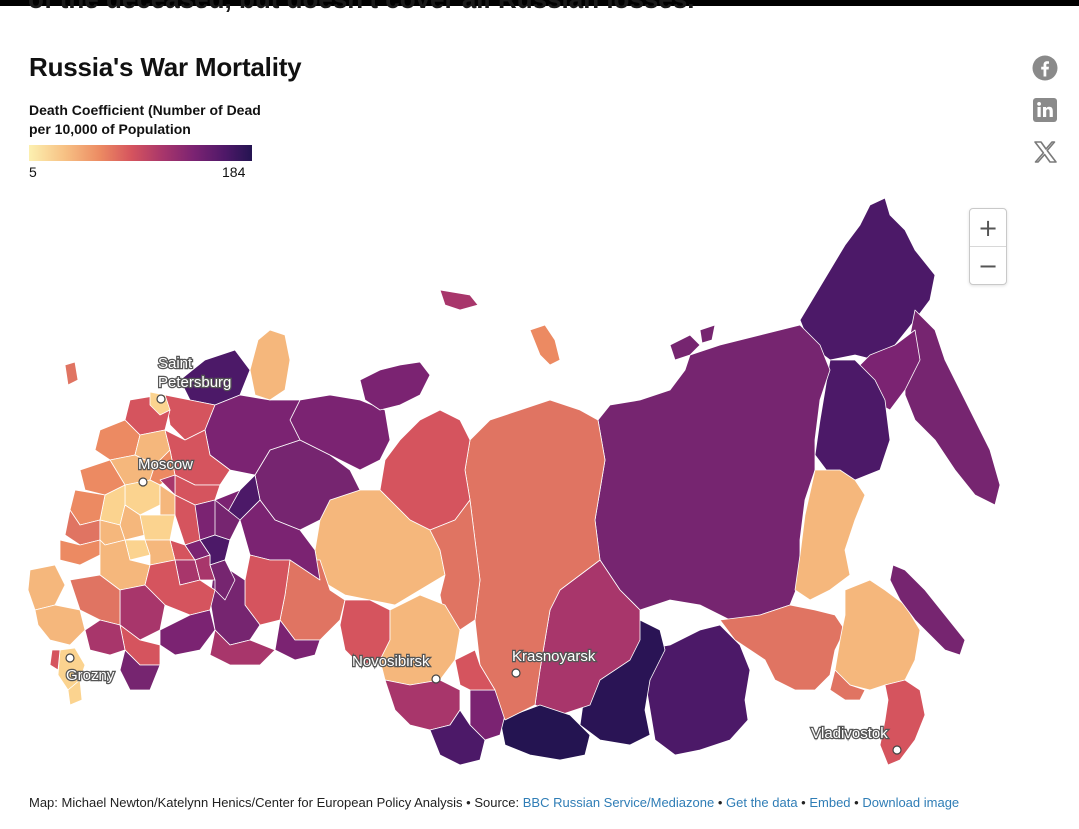 The height and width of the screenshot is (829, 1079). Describe the element at coordinates (46, 587) in the screenshot. I see `region-crimea` at that location.